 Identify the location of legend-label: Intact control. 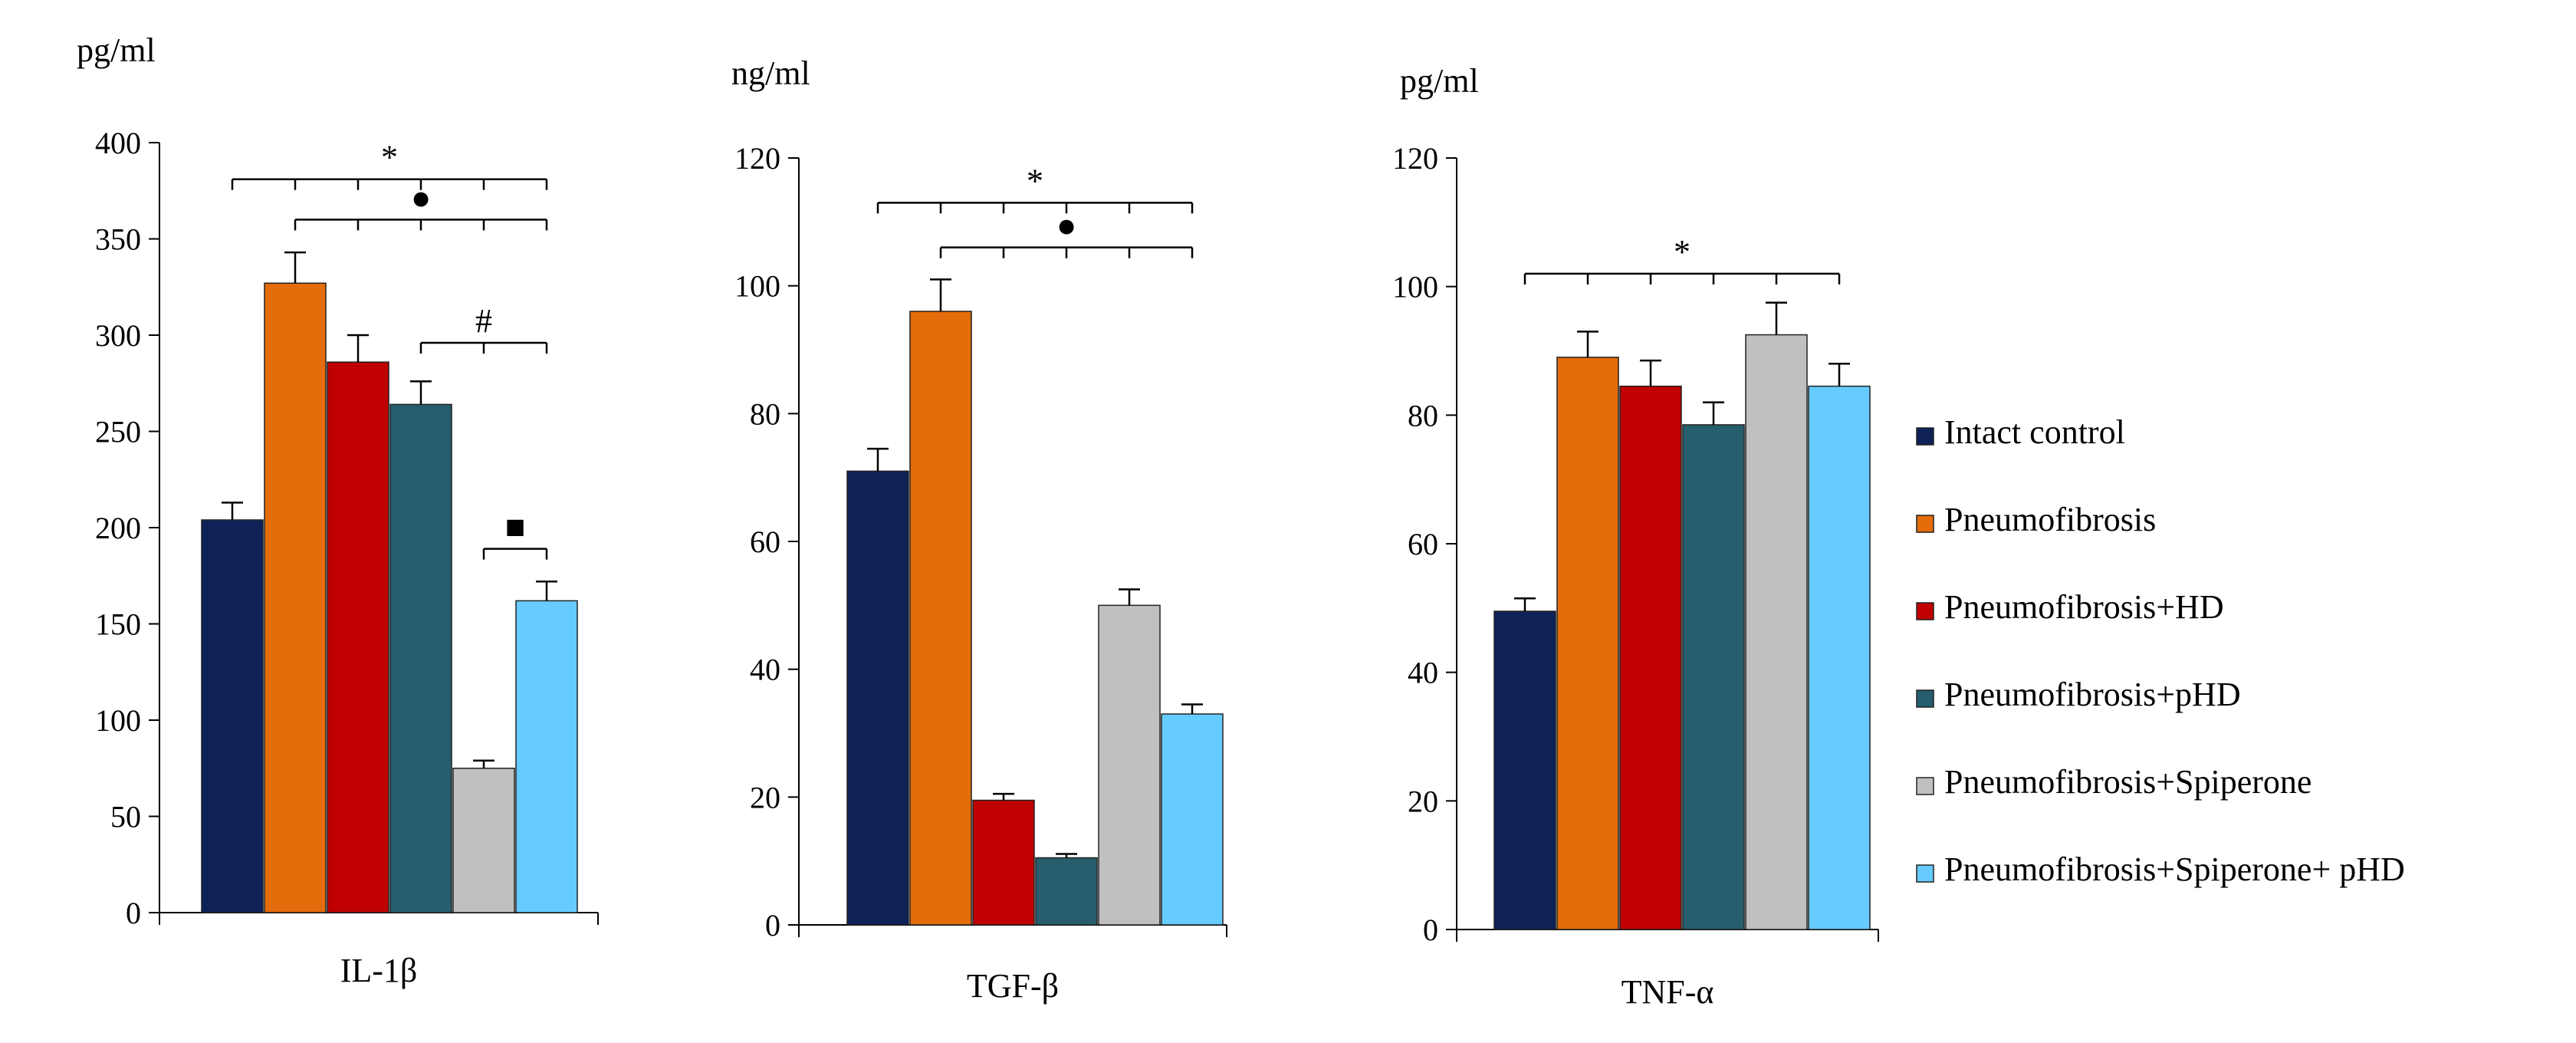
(2034, 432).